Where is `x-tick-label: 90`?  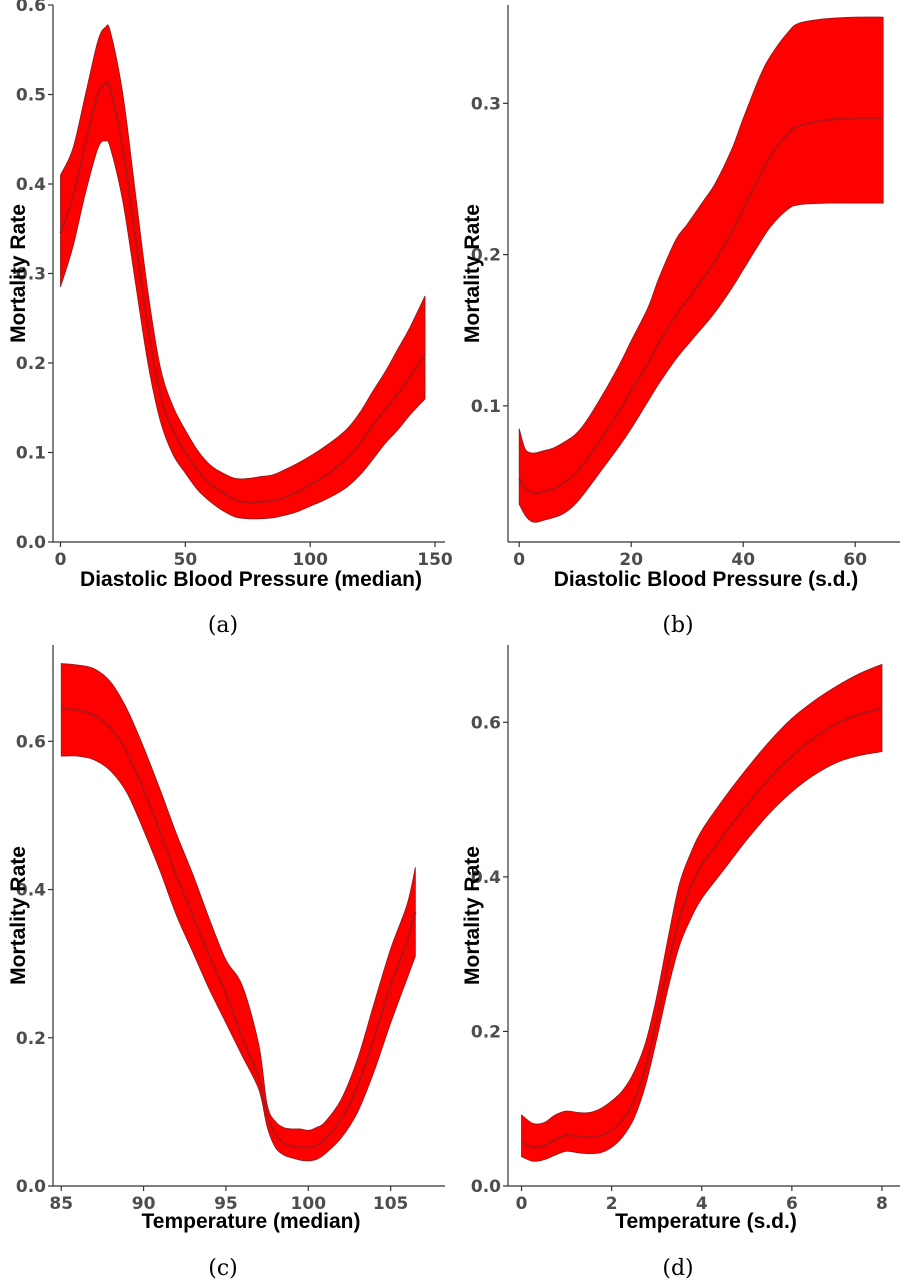 x-tick-label: 90 is located at coordinates (144, 1204).